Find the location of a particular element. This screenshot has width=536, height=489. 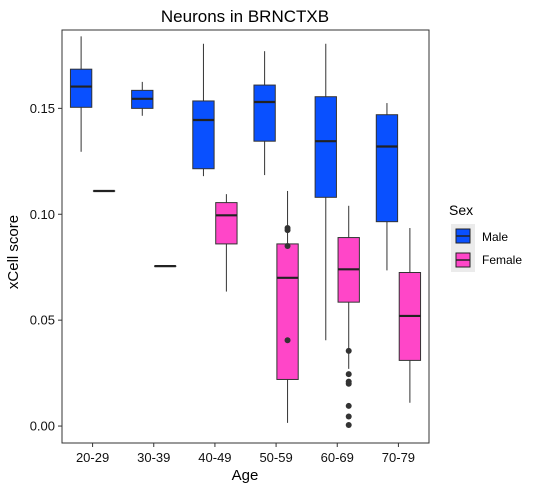

y-tick-label: 0.15 is located at coordinates (42, 108).